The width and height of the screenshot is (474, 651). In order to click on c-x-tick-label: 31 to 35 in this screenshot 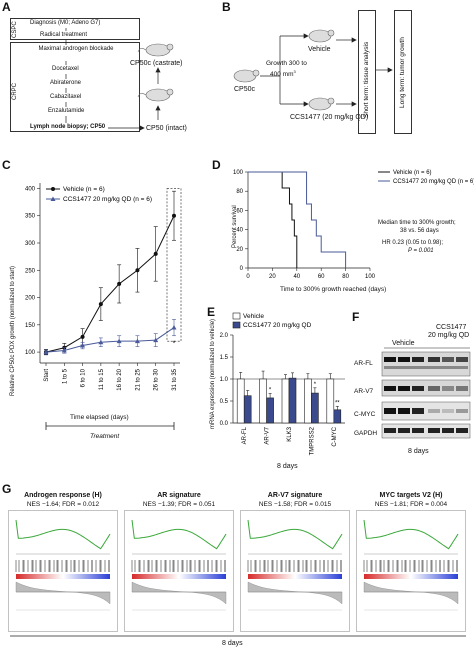, I will do `click(175, 379)`.